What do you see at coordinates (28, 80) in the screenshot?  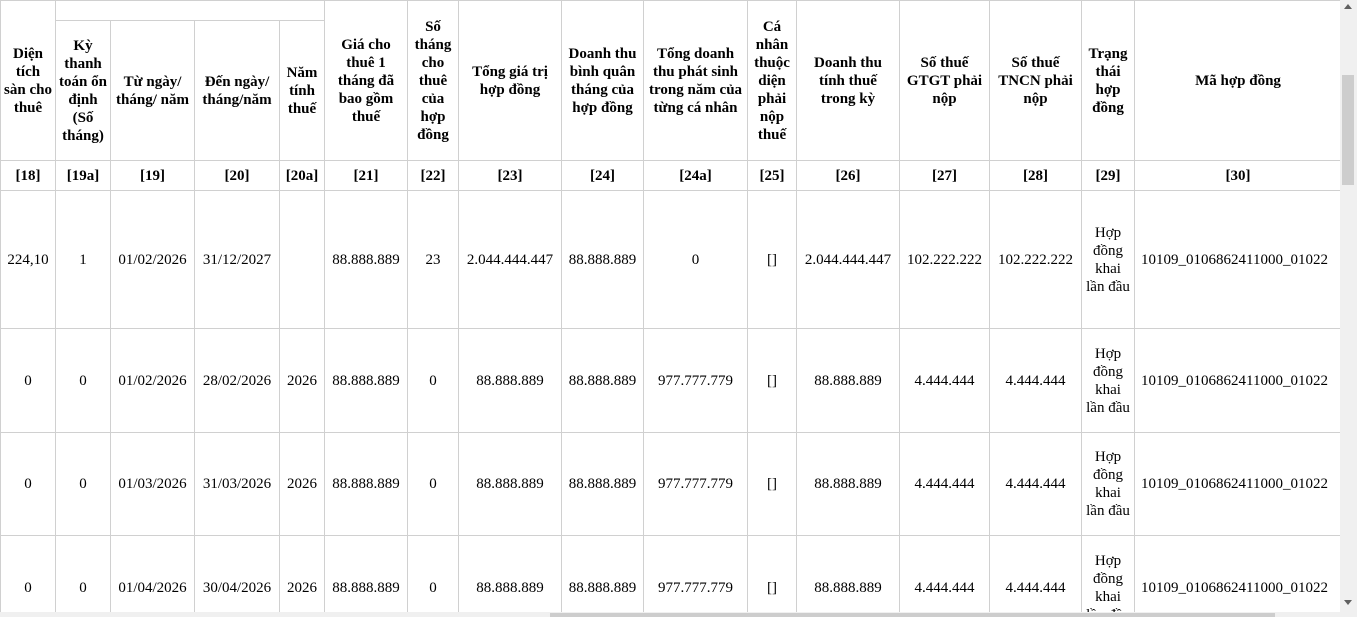 I see `column-header: Diện tích sàn cho thuê` at bounding box center [28, 80].